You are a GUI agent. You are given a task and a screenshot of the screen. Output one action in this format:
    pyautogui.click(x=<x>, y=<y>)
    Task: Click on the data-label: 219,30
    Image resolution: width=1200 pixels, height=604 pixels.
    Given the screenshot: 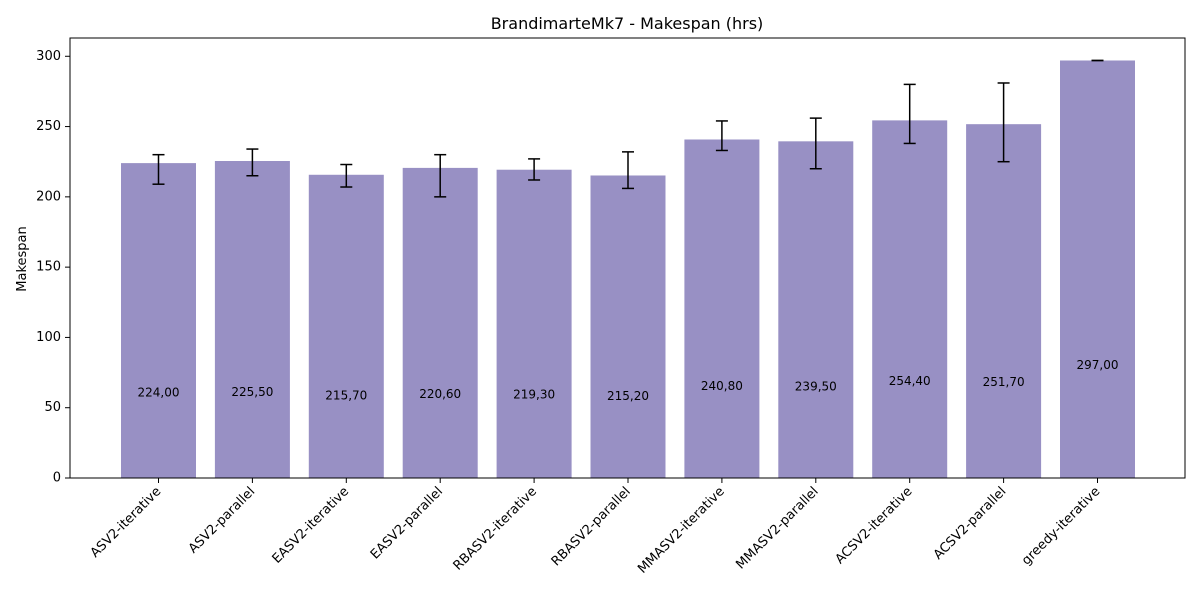 What is the action you would take?
    pyautogui.click(x=534, y=394)
    